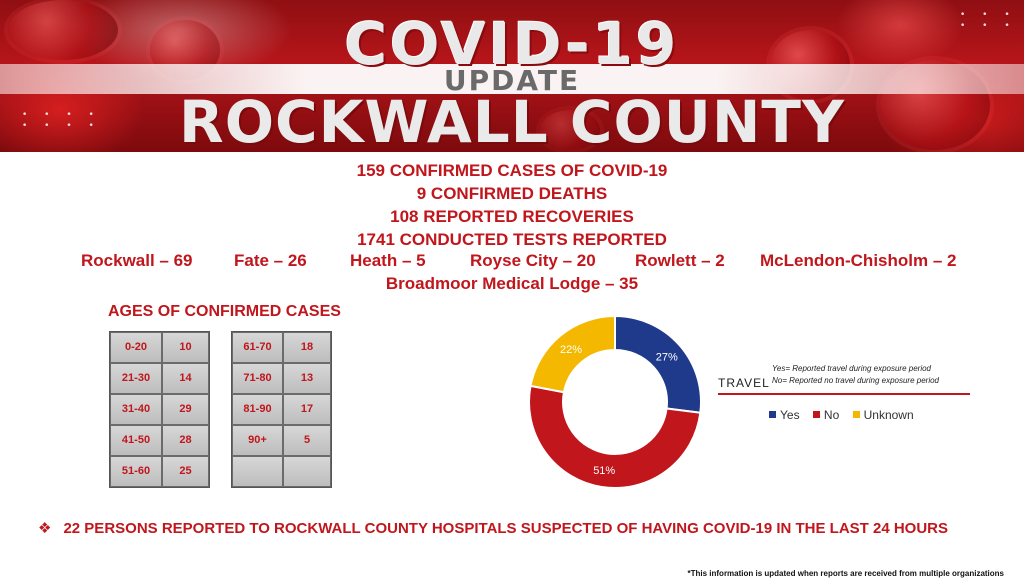  I want to click on donut-slice-yes, so click(658, 364).